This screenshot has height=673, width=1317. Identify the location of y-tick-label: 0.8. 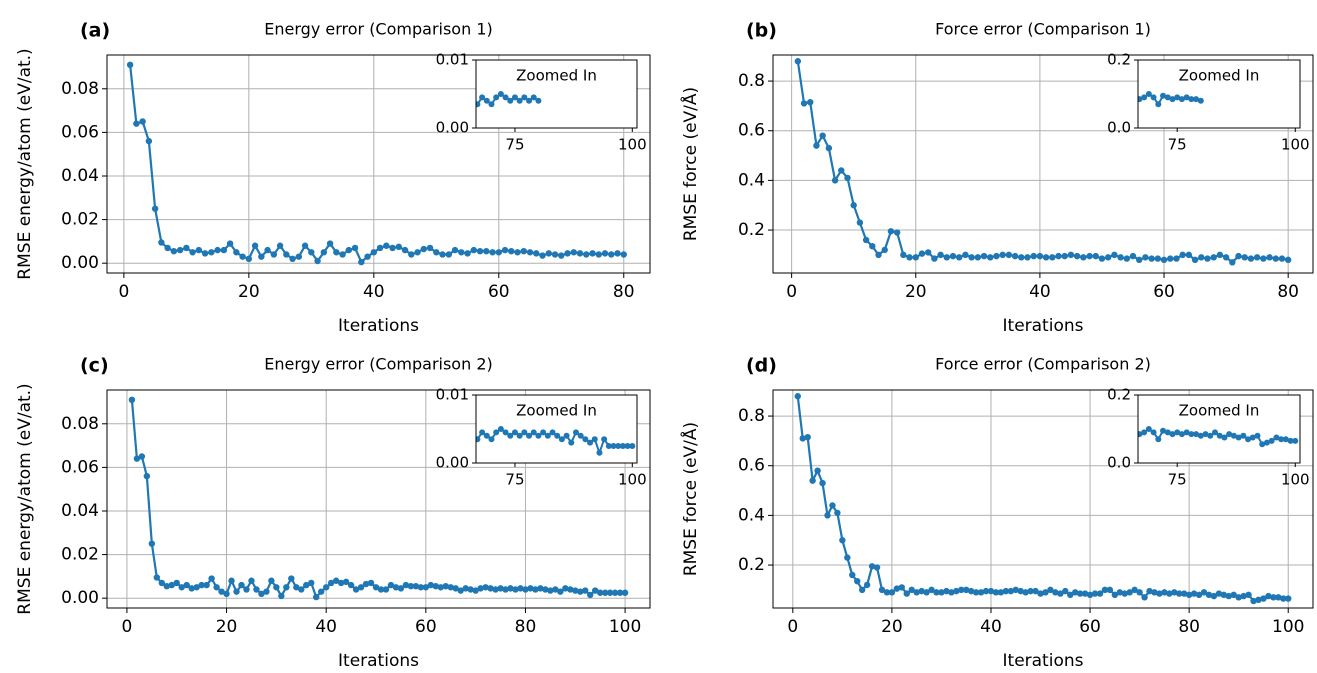
(751, 81).